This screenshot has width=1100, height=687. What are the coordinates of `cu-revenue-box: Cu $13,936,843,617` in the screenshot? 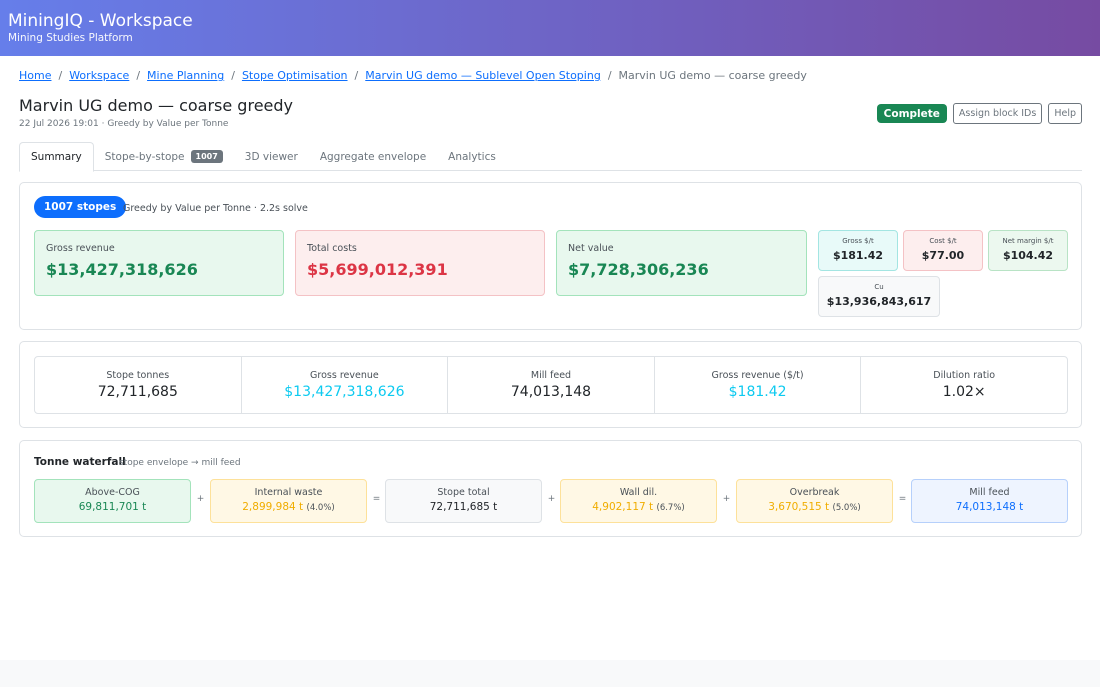 It's located at (879, 296).